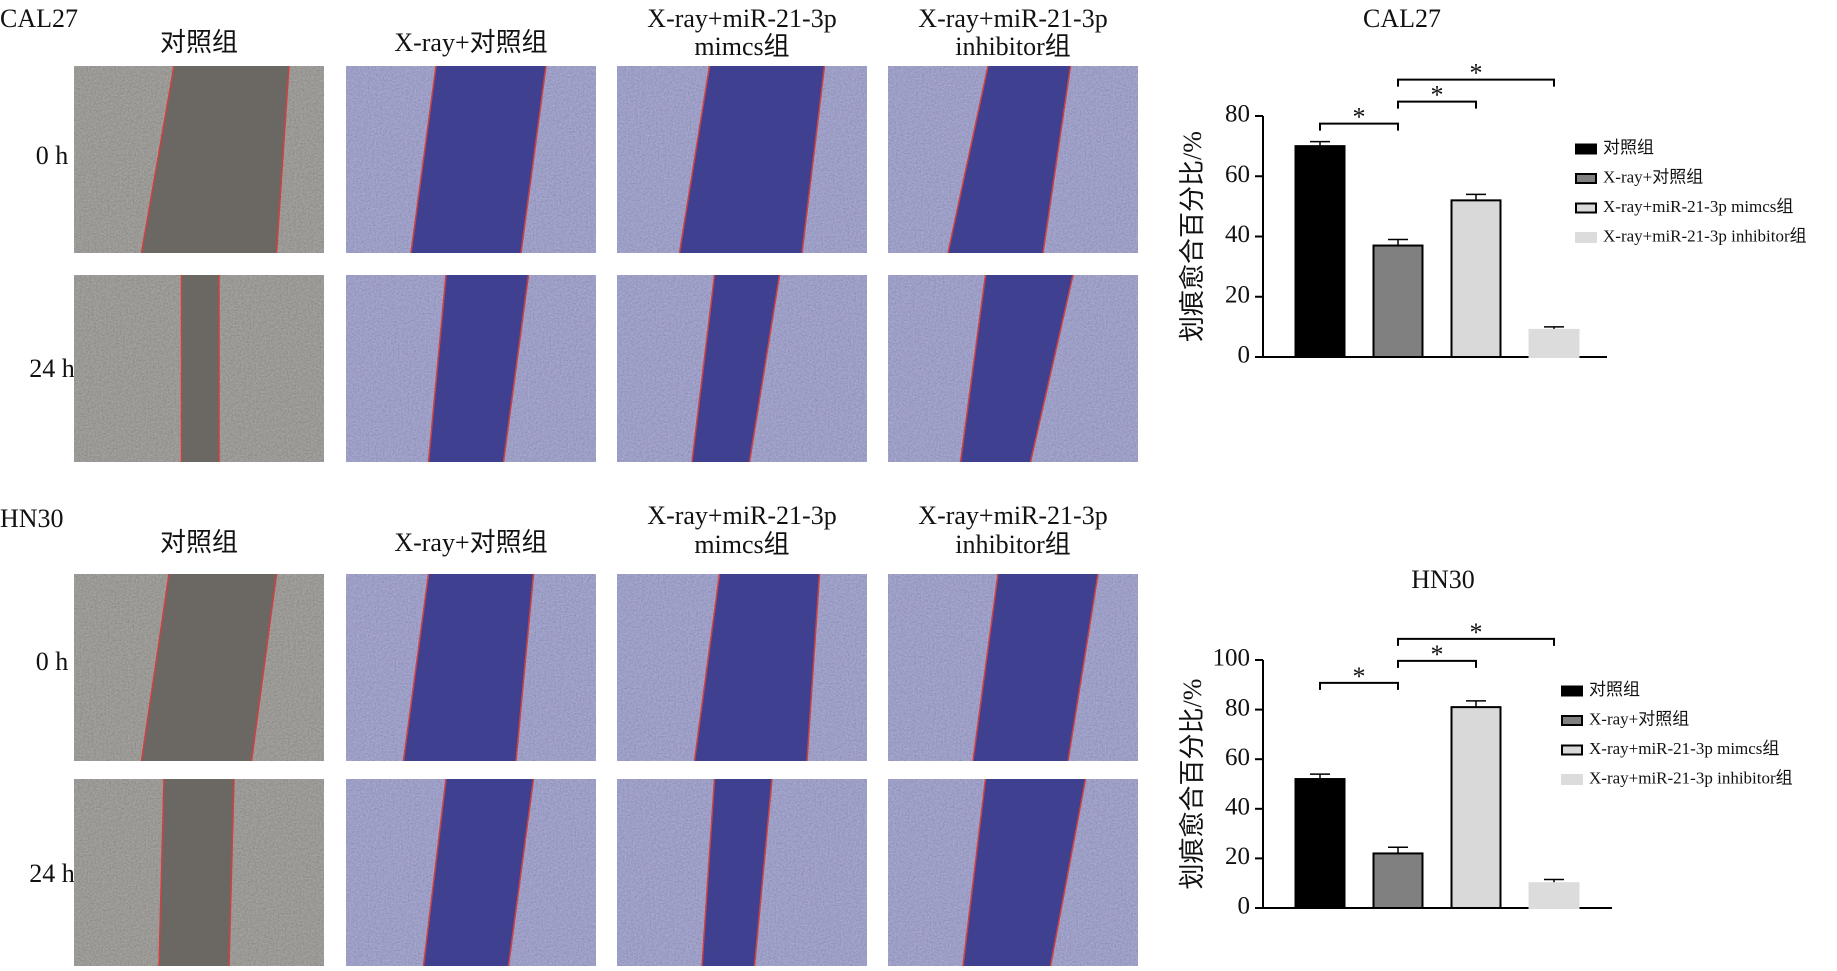  Describe the element at coordinates (1237, 757) in the screenshot. I see `y-tick-label: 60` at that location.